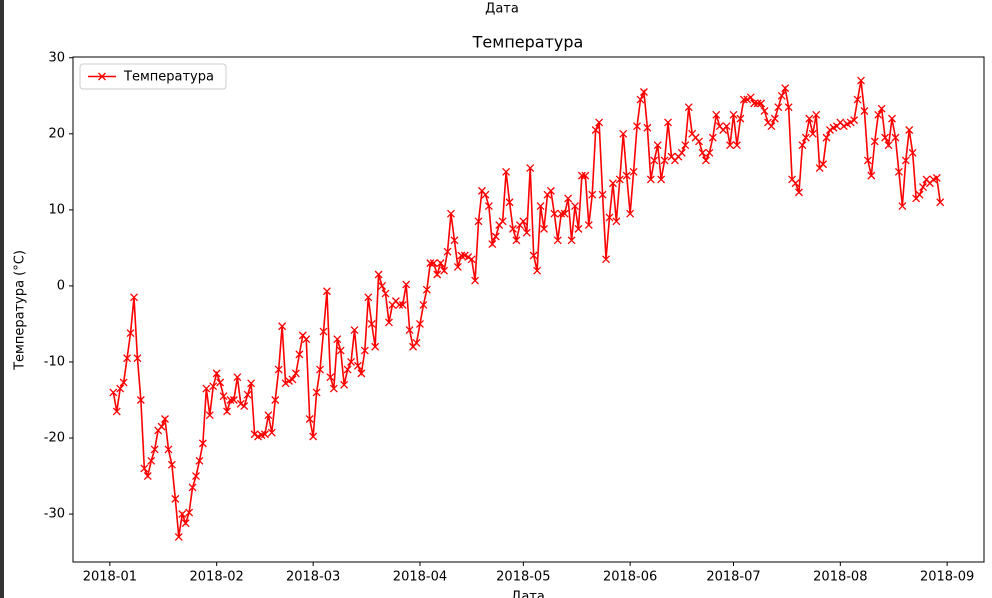 The width and height of the screenshot is (992, 598). What do you see at coordinates (217, 577) in the screenshot?
I see `x-tick-label: 2018-02` at bounding box center [217, 577].